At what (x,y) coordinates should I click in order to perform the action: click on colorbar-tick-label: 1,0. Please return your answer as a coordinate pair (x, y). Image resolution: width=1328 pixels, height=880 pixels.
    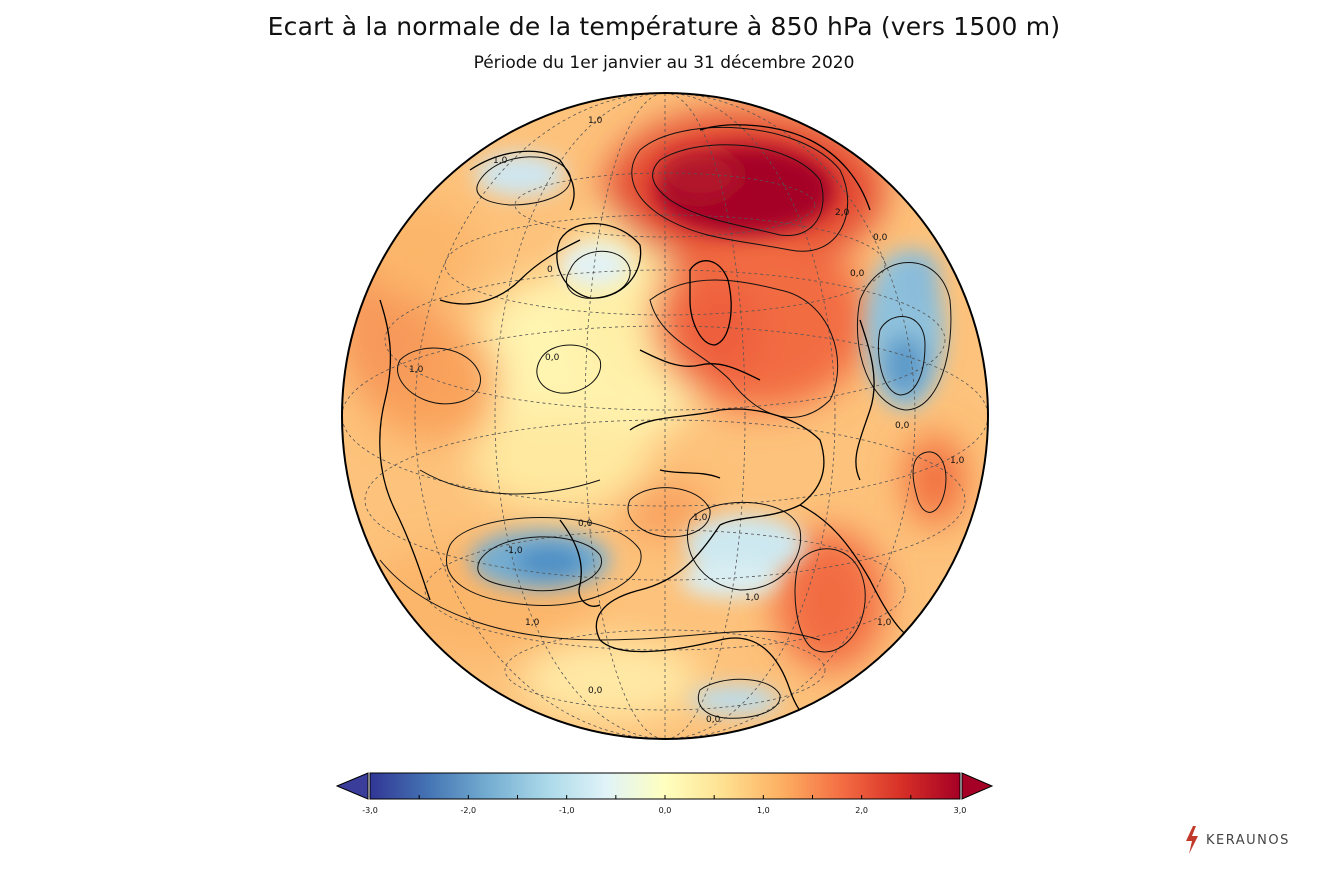
    Looking at the image, I should click on (763, 810).